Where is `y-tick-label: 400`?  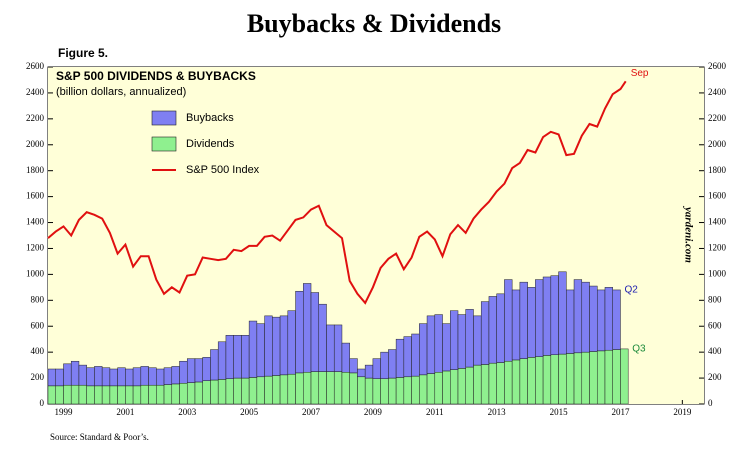
y-tick-label: 400 is located at coordinates (38, 351).